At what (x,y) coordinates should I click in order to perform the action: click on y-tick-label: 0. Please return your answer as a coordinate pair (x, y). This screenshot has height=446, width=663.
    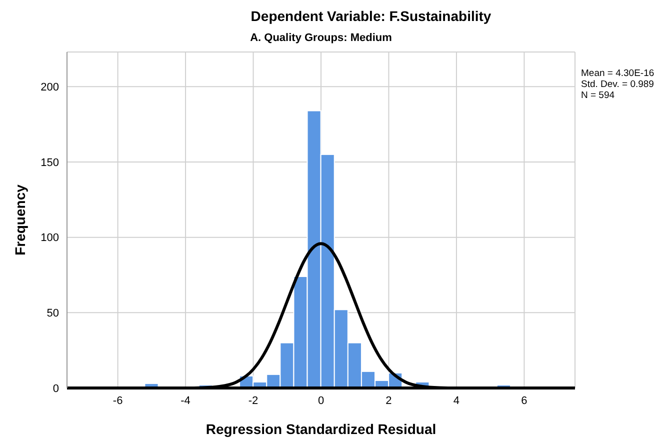
    Looking at the image, I should click on (55, 388).